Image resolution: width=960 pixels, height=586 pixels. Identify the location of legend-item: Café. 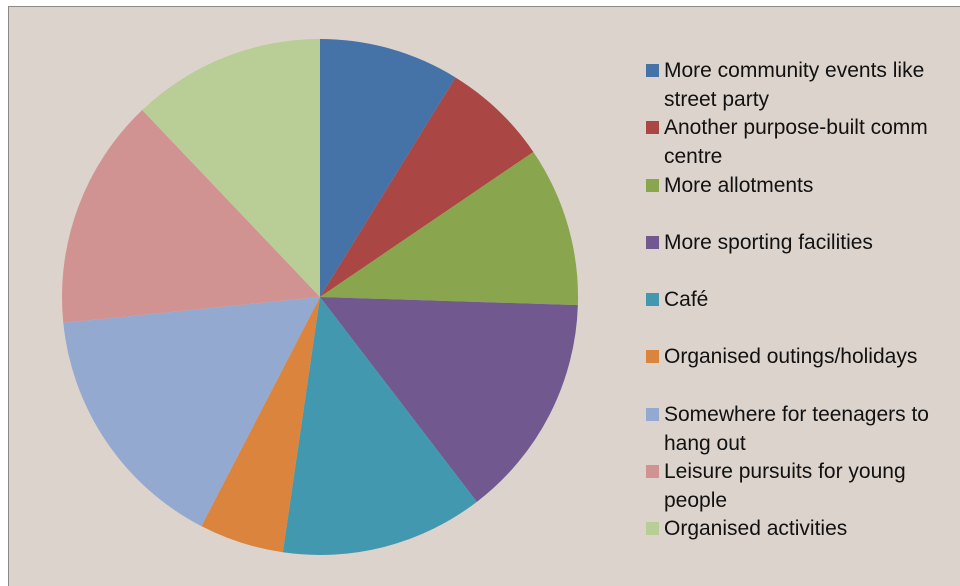
(799, 313).